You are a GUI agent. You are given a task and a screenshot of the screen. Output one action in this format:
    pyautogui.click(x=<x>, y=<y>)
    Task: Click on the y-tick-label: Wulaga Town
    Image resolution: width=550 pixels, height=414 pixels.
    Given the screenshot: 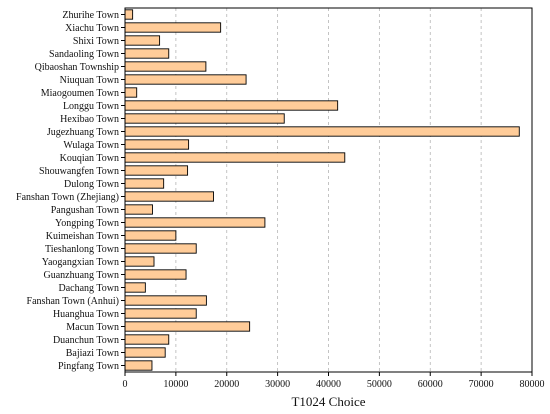 What is the action you would take?
    pyautogui.click(x=91, y=145)
    